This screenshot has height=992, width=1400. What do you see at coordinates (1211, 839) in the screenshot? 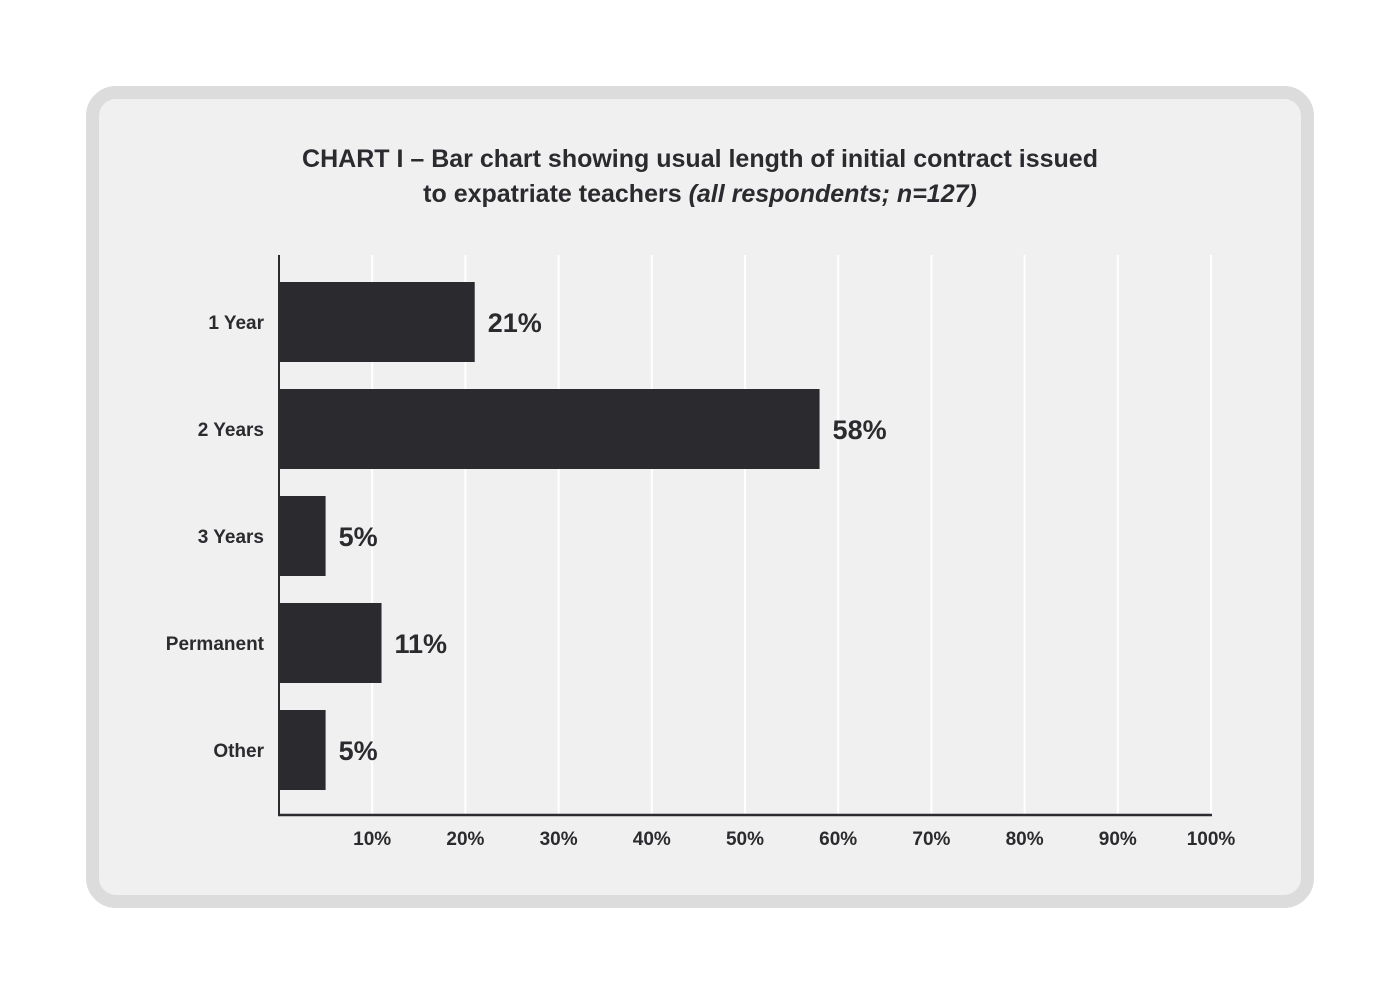
I see `x-tick-label: 100%` at bounding box center [1211, 839].